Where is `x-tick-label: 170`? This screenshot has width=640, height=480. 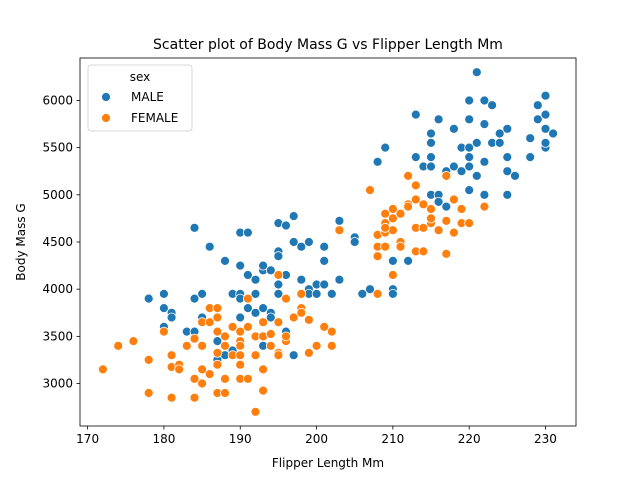 x-tick-label: 170 is located at coordinates (87, 439).